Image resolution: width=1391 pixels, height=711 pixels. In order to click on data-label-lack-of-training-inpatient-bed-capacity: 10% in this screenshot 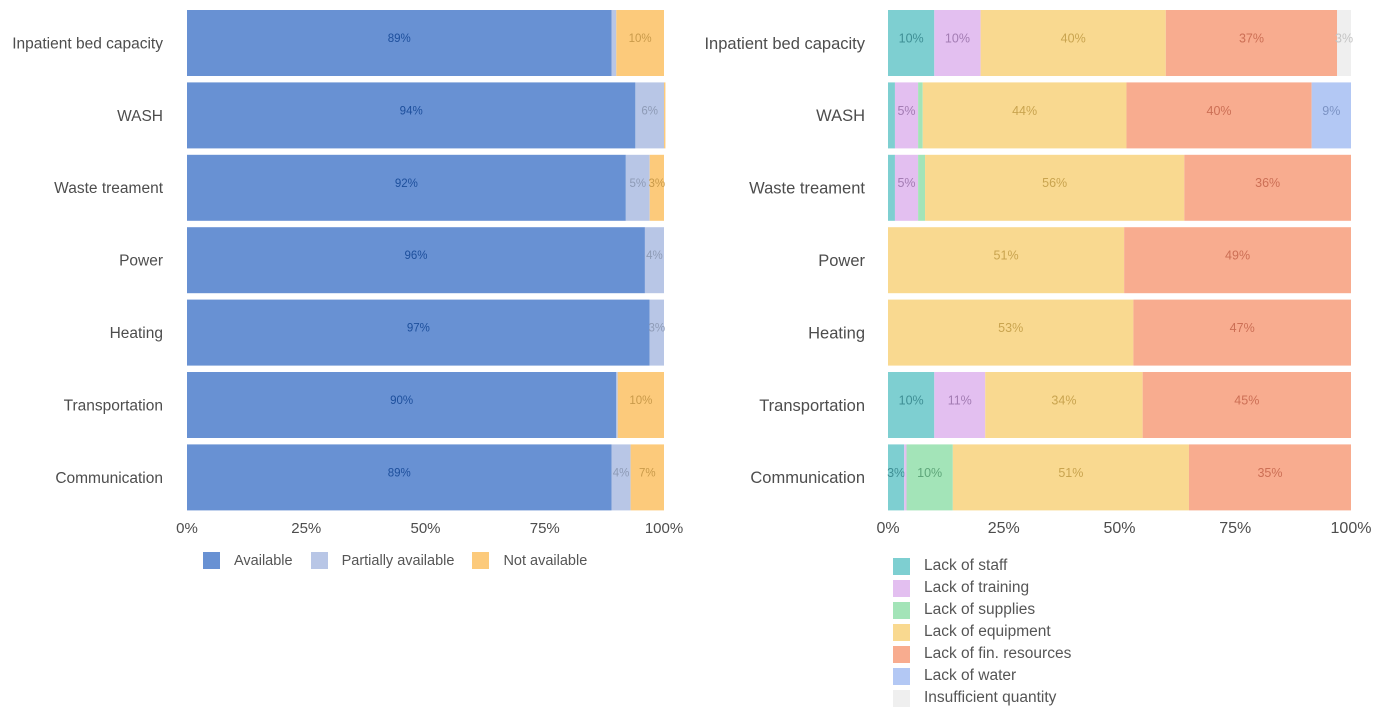, I will do `click(957, 38)`.